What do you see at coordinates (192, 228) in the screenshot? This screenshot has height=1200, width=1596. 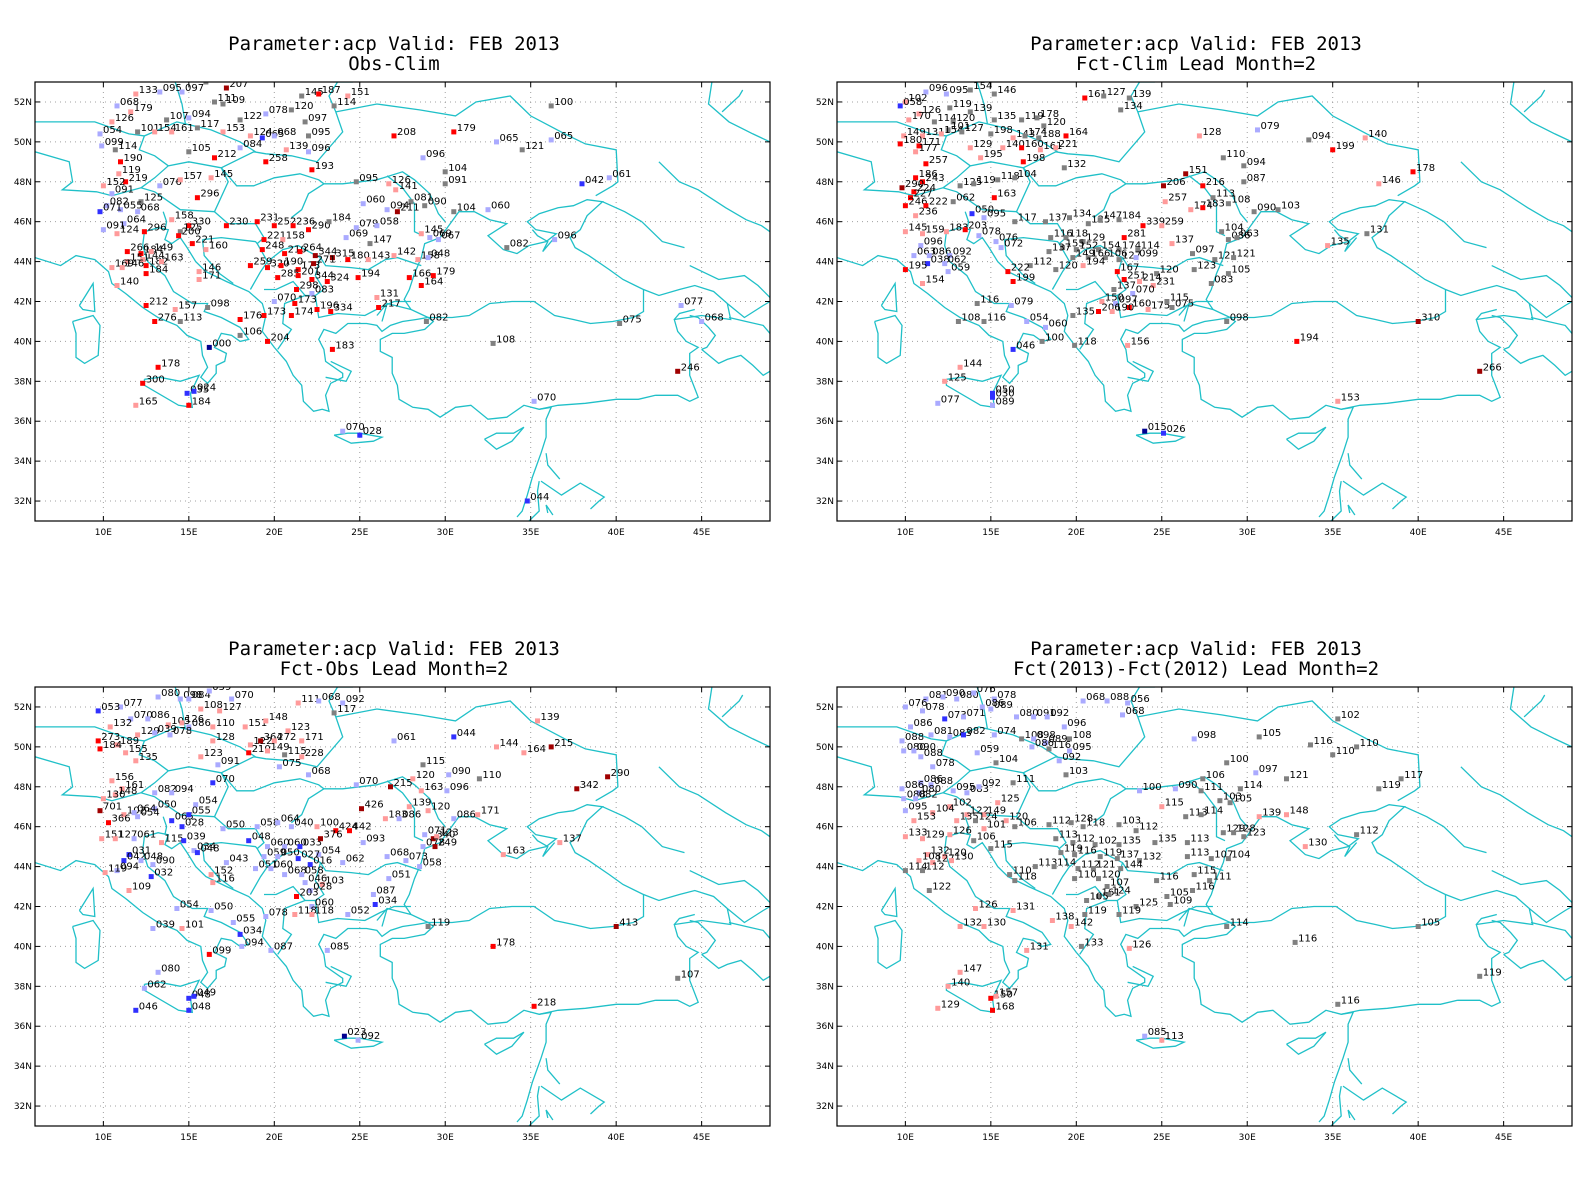 I see `station-value: 125` at bounding box center [192, 228].